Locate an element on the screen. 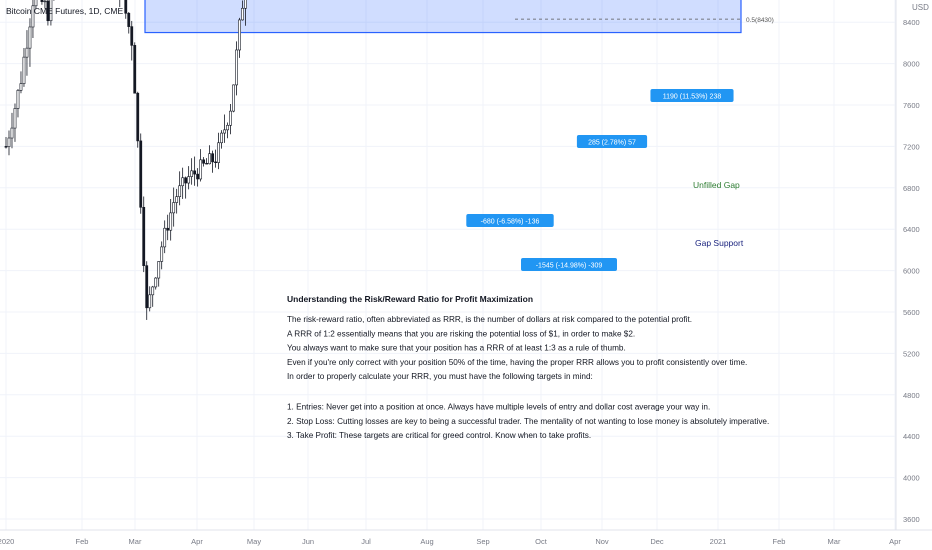 The height and width of the screenshot is (550, 932). horizontal-lines: 0.236(10655)0.382(9425)0.5(8430) is located at coordinates (644, 20).